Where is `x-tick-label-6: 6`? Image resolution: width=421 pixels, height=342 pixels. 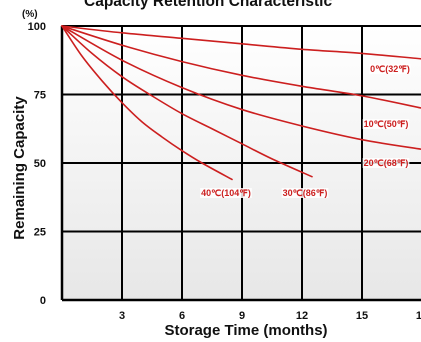
x-tick-label-6: 6 is located at coordinates (182, 316).